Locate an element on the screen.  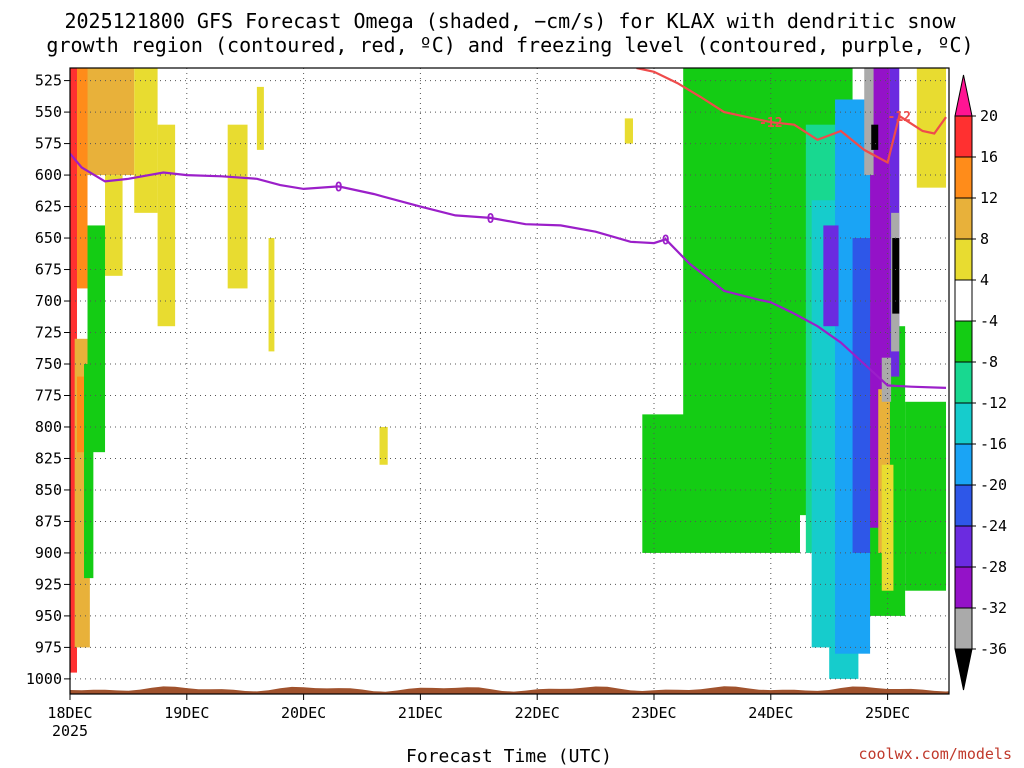
colorbar-label: 4 is located at coordinates (984, 280).